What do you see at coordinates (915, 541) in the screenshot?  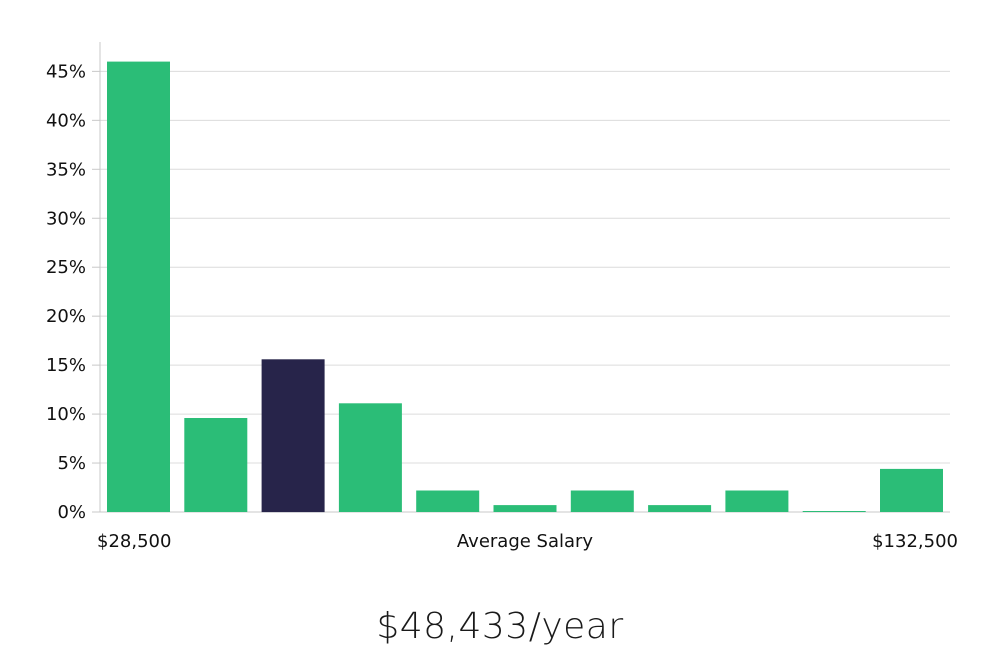 I see `x-max-label: $132,500` at bounding box center [915, 541].